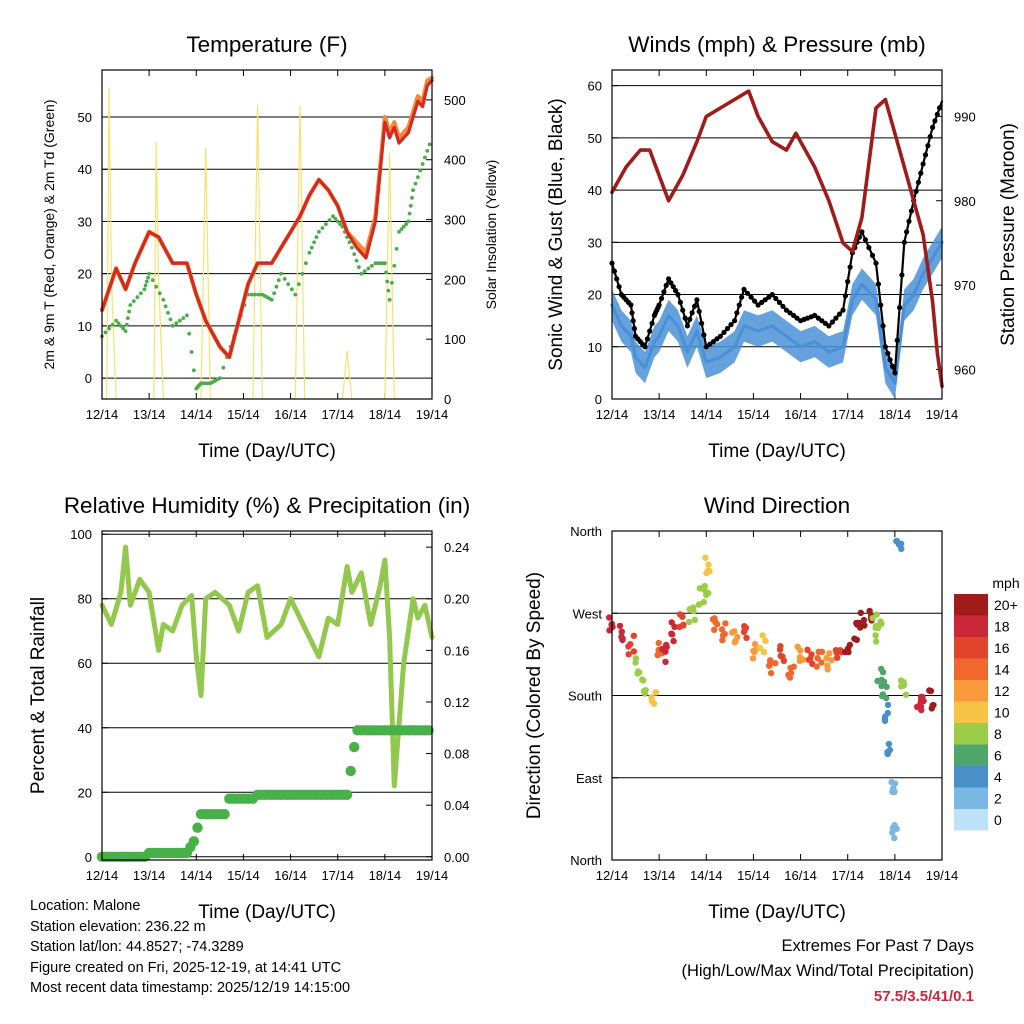  I want to click on wind-xlabel: Time (Day/UTC), so click(777, 451).